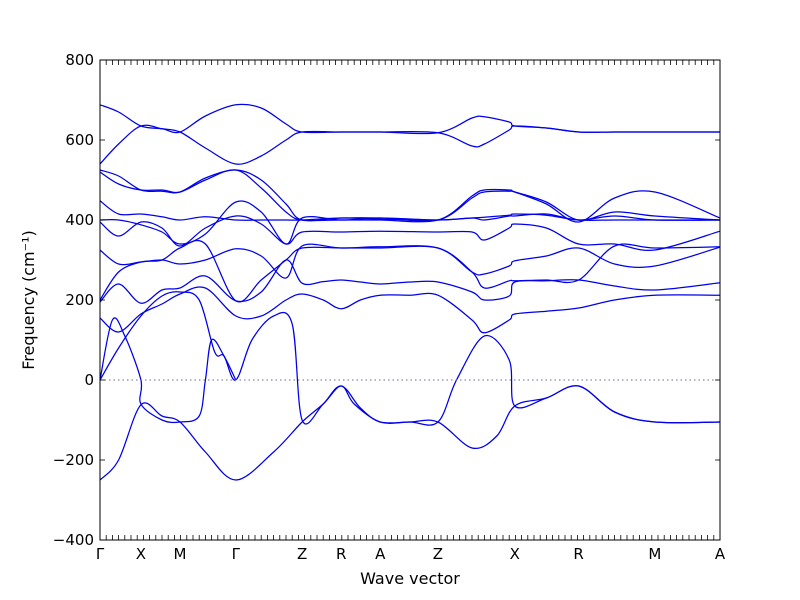 The height and width of the screenshot is (600, 800). I want to click on x-axis-label: Wave vector, so click(410, 578).